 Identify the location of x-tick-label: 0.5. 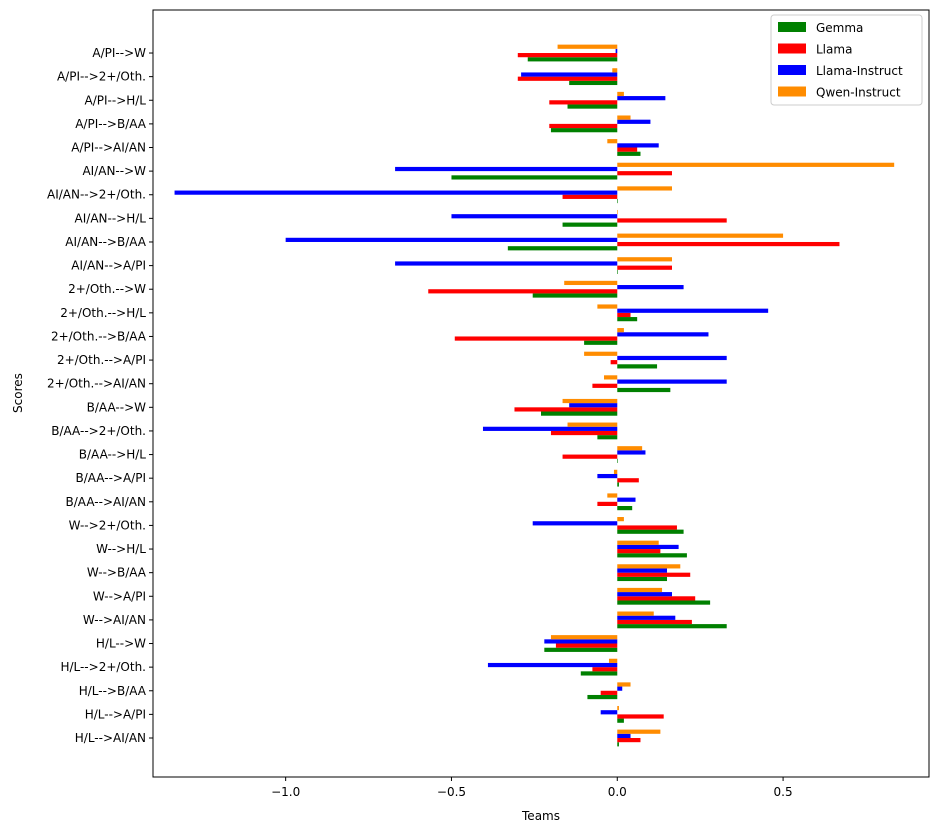
(783, 792).